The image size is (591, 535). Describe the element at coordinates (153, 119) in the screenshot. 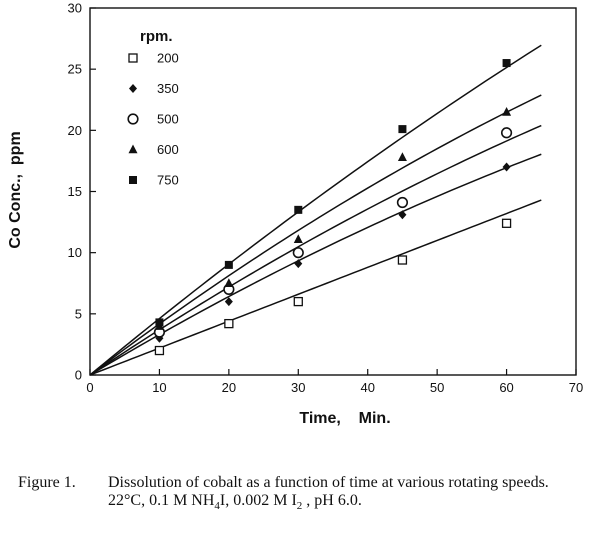

I see `legend: 200 350 500 600 750` at that location.